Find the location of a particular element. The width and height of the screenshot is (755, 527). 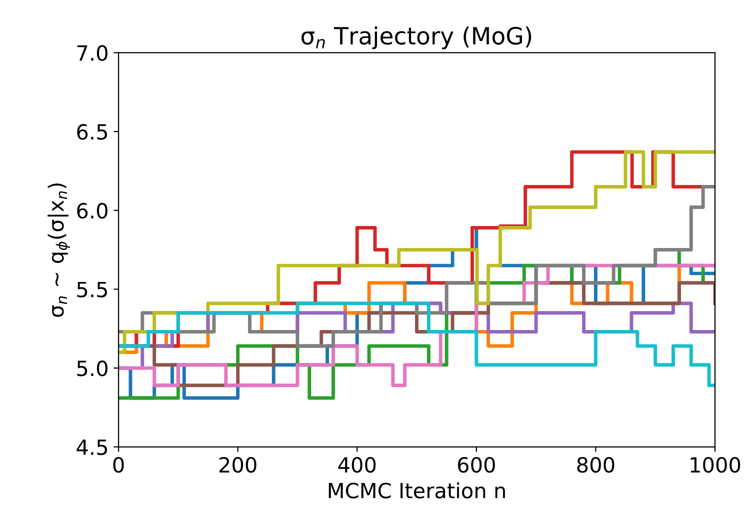

x-tick-label: 1000 is located at coordinates (715, 464).